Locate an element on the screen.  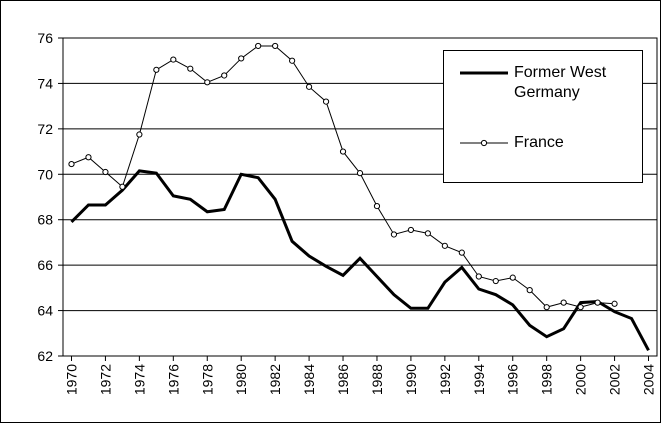
x-tick-label: 2002 is located at coordinates (615, 379).